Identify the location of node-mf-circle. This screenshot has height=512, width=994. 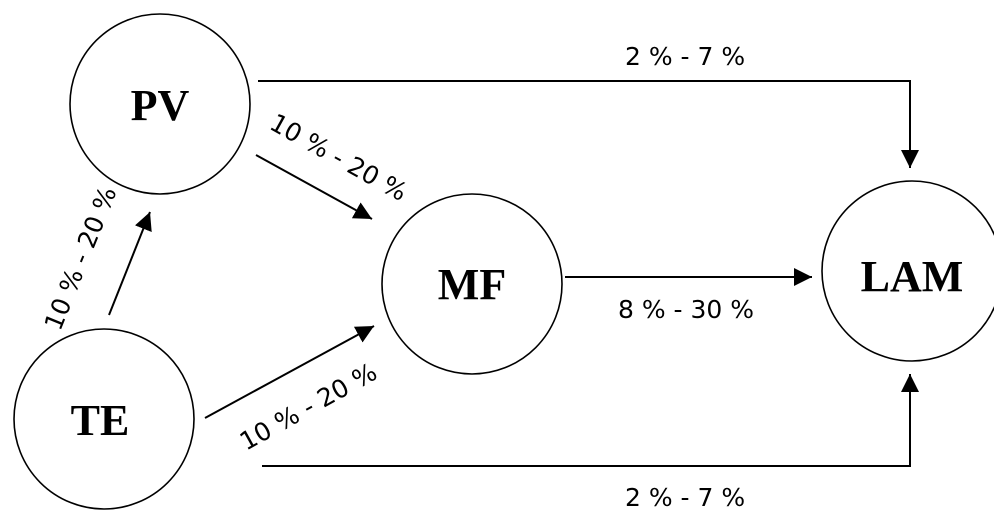
(472, 284).